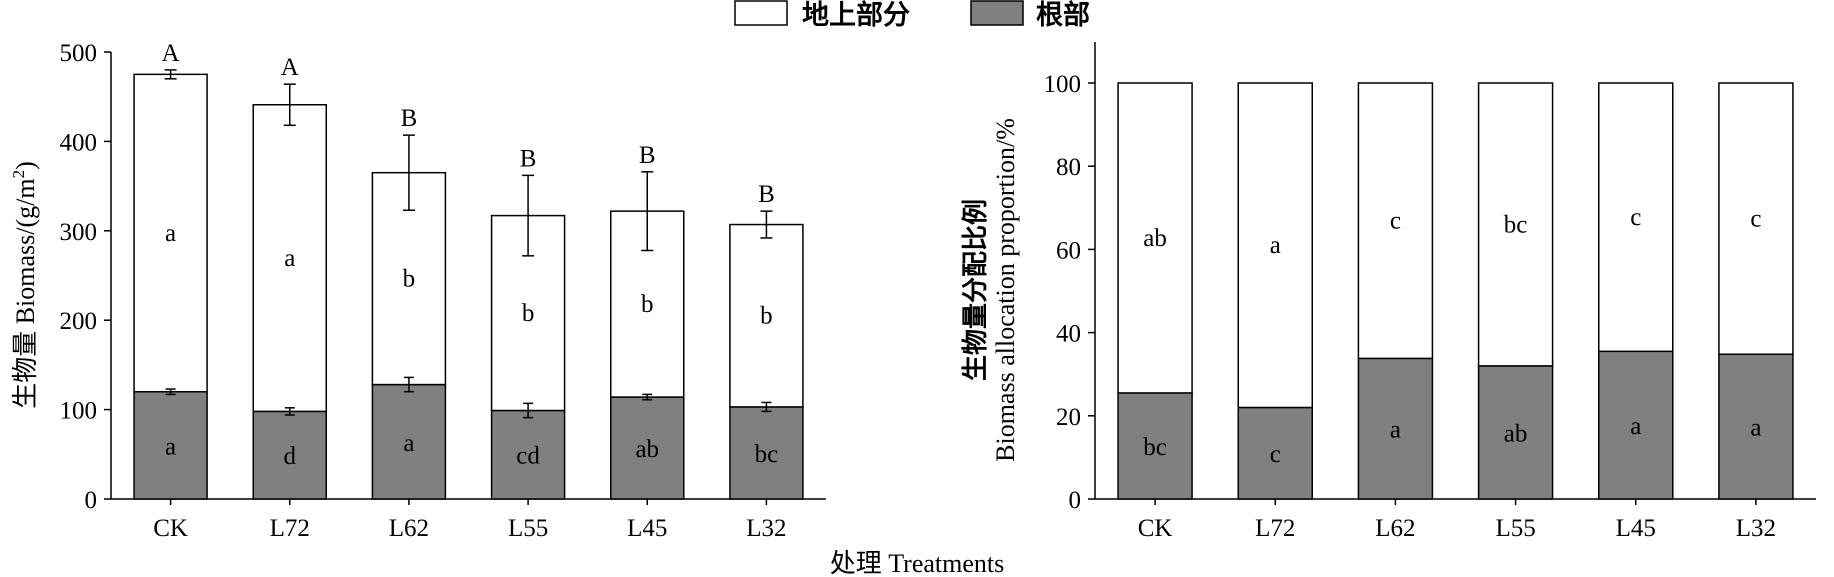 The width and height of the screenshot is (1834, 577). I want to click on biomass-x-tick-label: L55, so click(528, 528).